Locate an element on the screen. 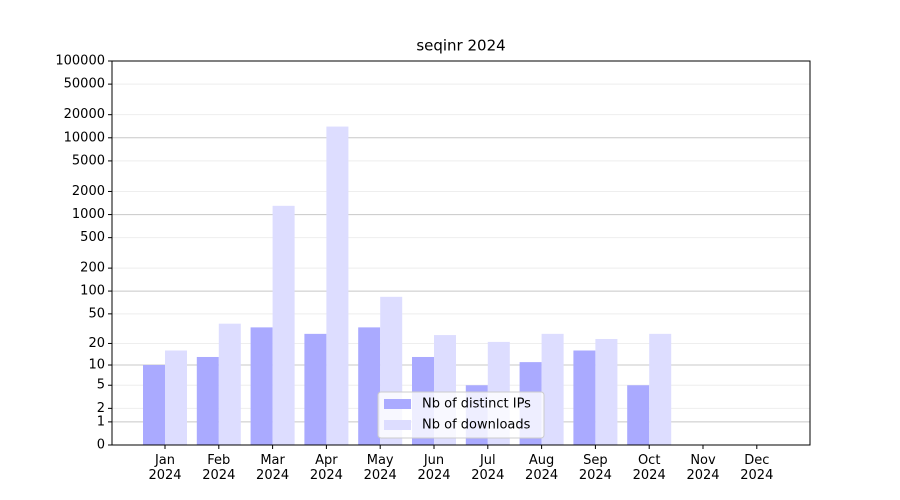 The image size is (900, 500). y-tick-label: 1 is located at coordinates (101, 421).